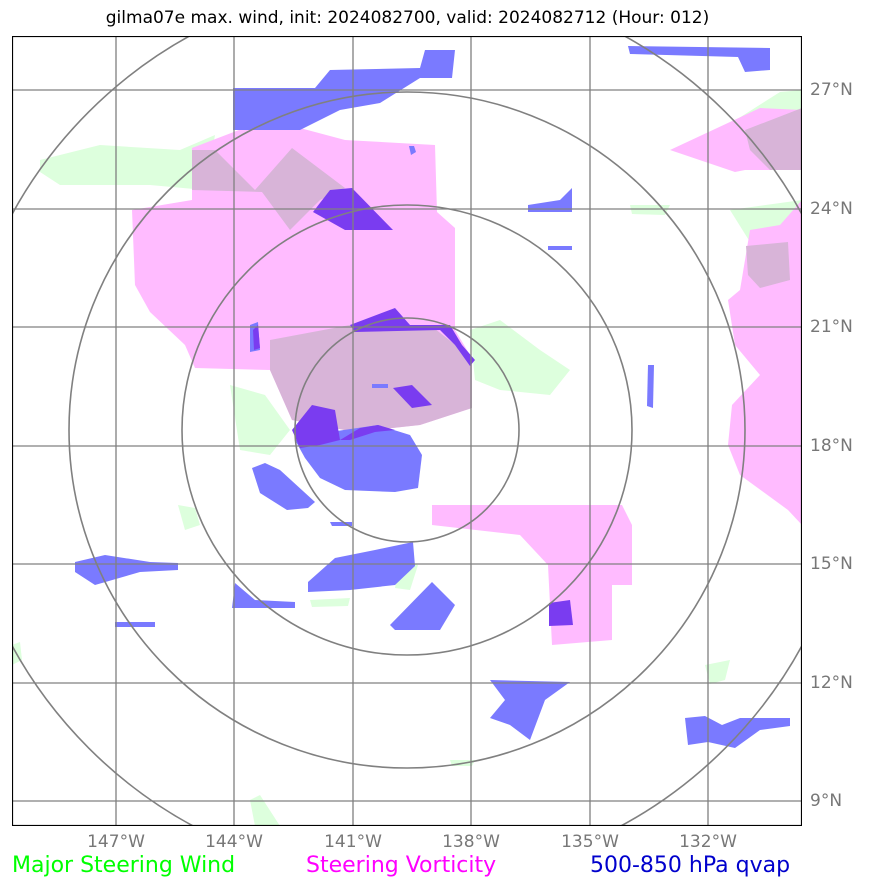  Describe the element at coordinates (690, 865) in the screenshot. I see `legend-qvap: 500-850 hPa qvap` at that location.